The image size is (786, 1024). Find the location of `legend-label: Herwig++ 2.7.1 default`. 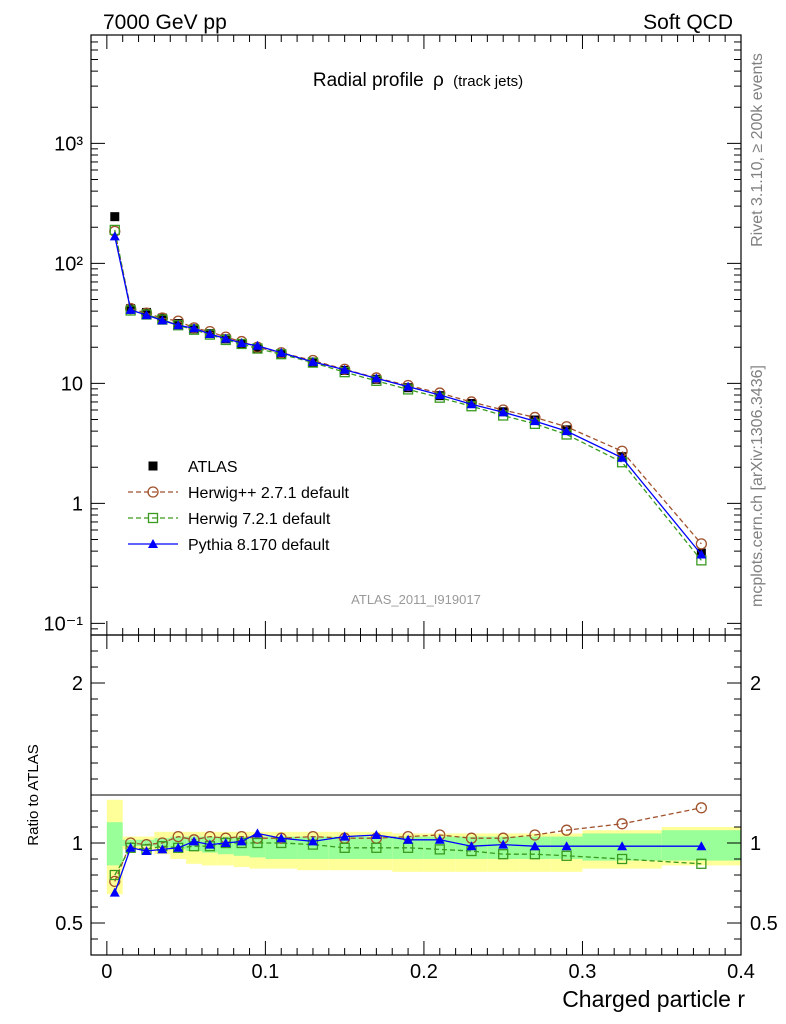

legend-label: Herwig++ 2.7.1 default is located at coordinates (269, 493).